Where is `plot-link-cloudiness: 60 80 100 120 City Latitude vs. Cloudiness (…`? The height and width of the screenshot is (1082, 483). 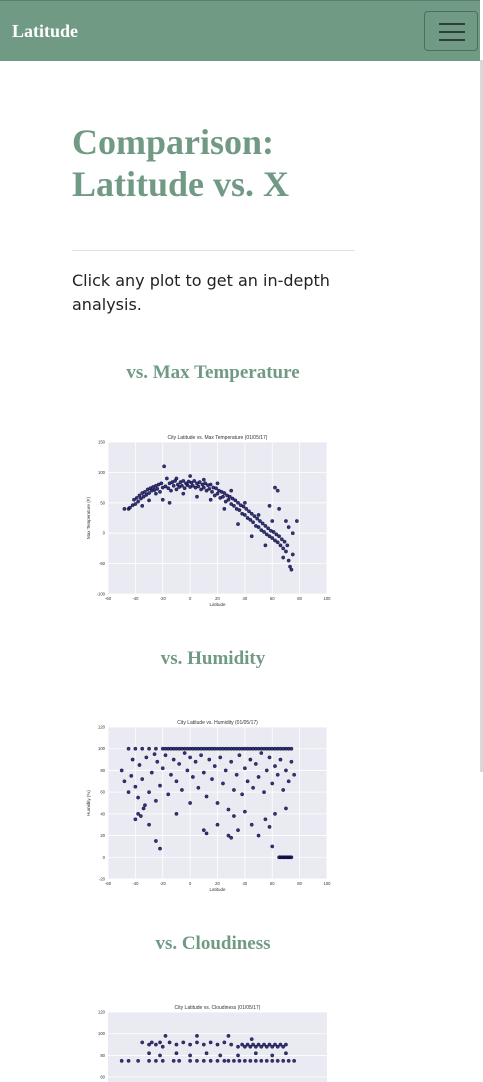
plot-link-cloudiness: 60 80 100 120 City Latitude vs. Cloudiness (… is located at coordinates (209, 1042).